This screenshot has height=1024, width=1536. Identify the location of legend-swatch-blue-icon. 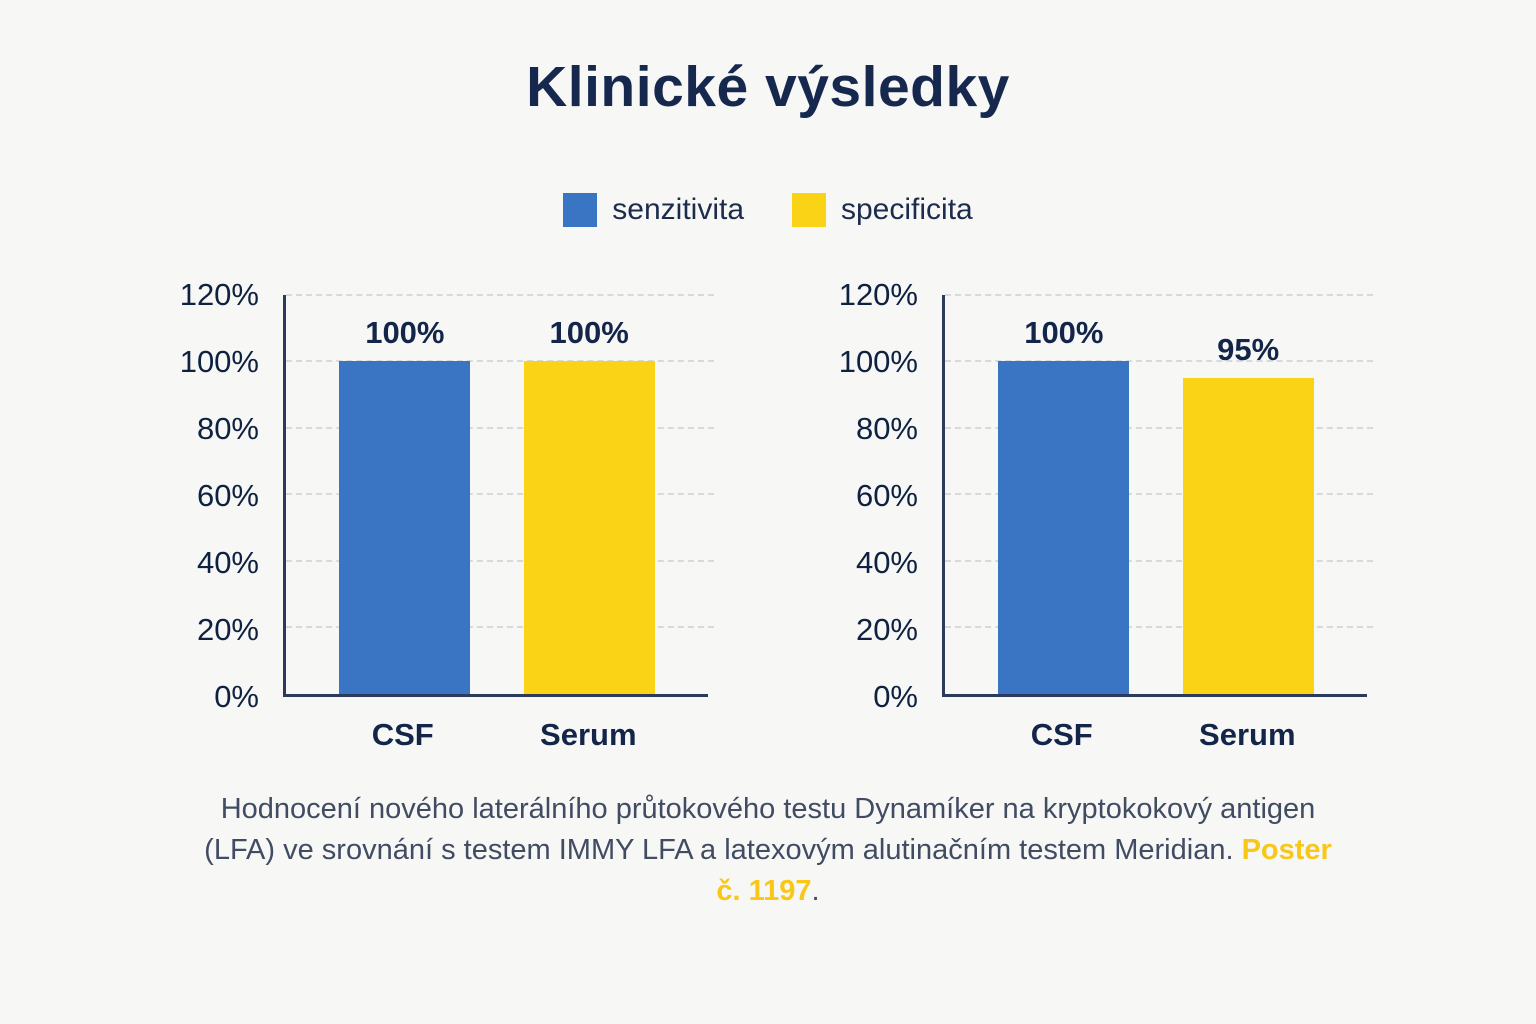
(580, 209).